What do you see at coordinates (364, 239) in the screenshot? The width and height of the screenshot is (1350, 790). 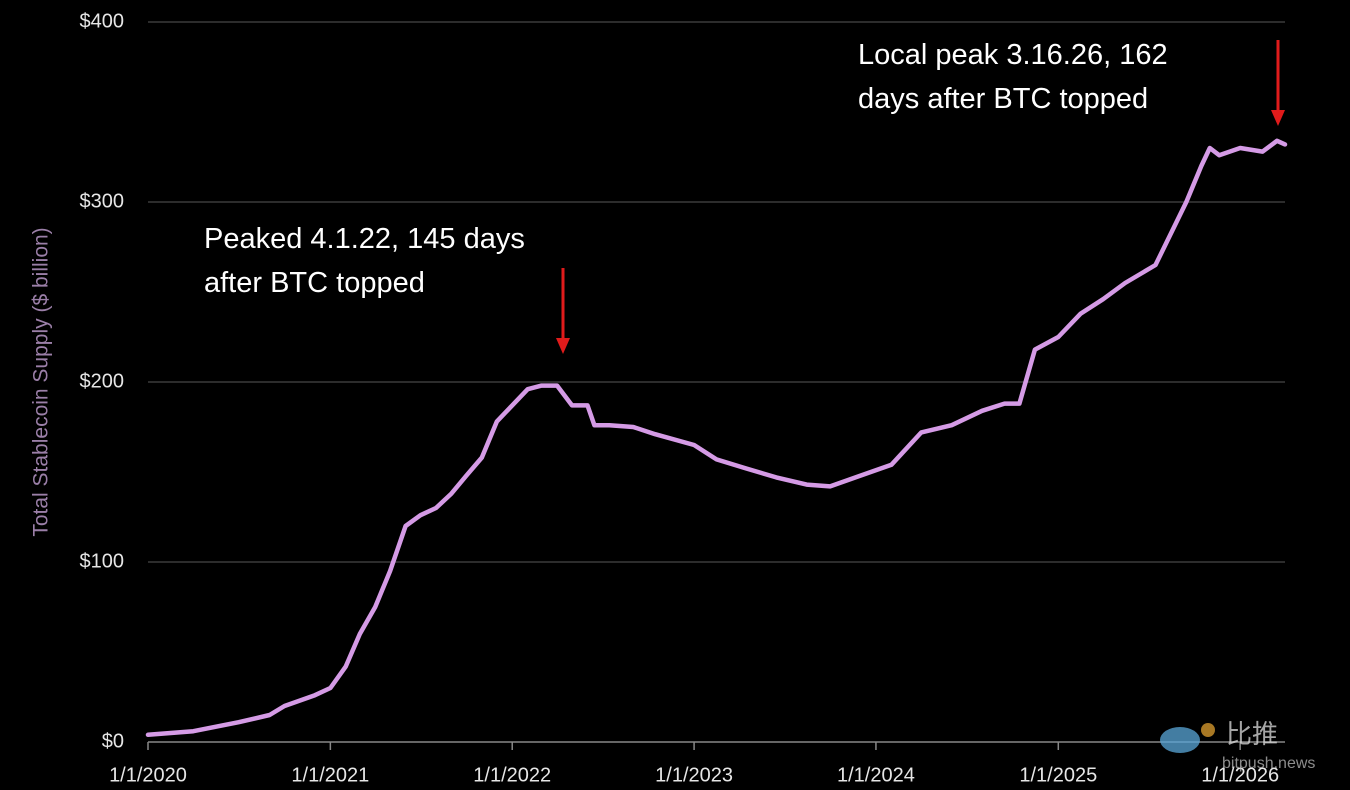 I see `annotation: Peaked 4.1.22, 145 days` at bounding box center [364, 239].